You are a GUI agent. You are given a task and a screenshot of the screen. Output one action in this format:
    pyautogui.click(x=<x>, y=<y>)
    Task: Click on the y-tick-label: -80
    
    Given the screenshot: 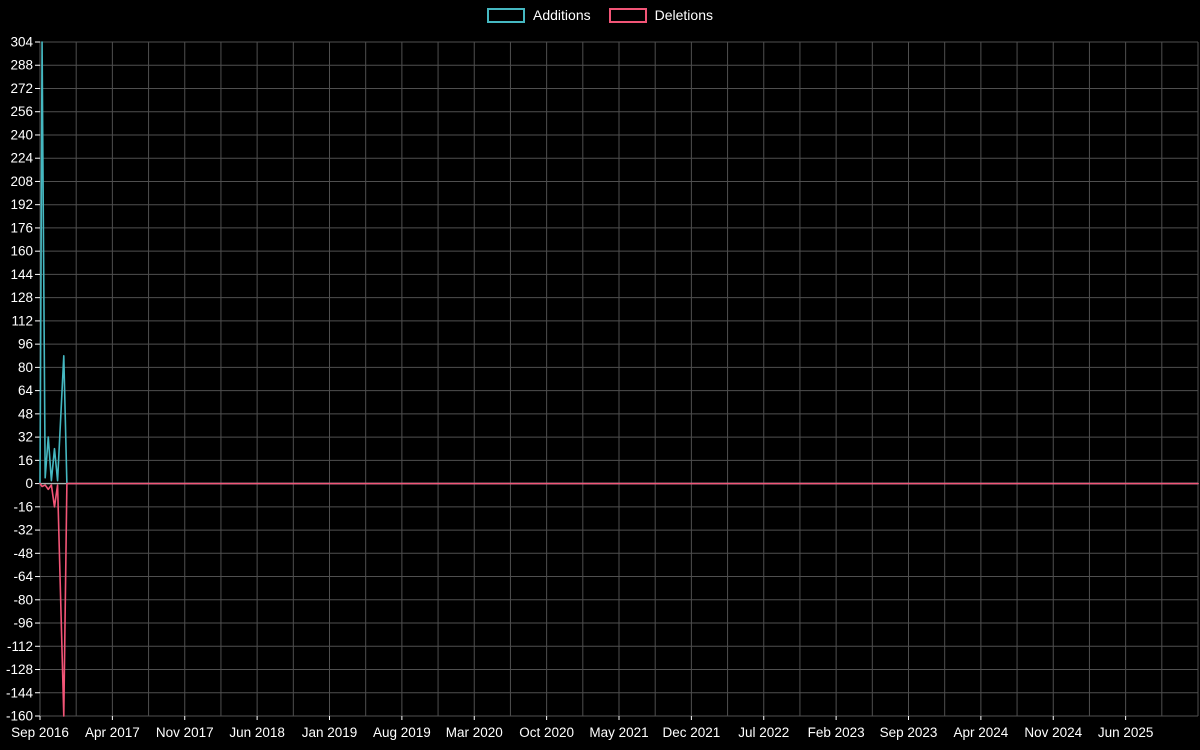 What is the action you would take?
    pyautogui.click(x=23, y=599)
    